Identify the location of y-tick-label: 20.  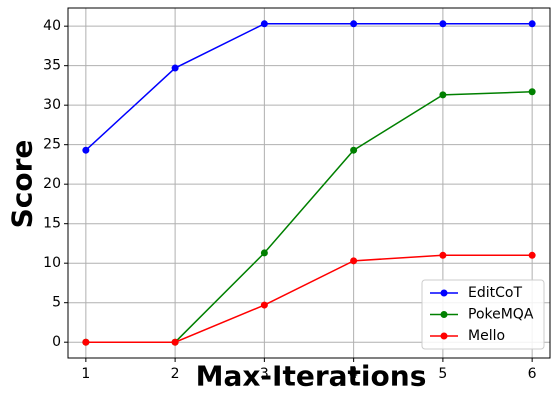
(52, 184).